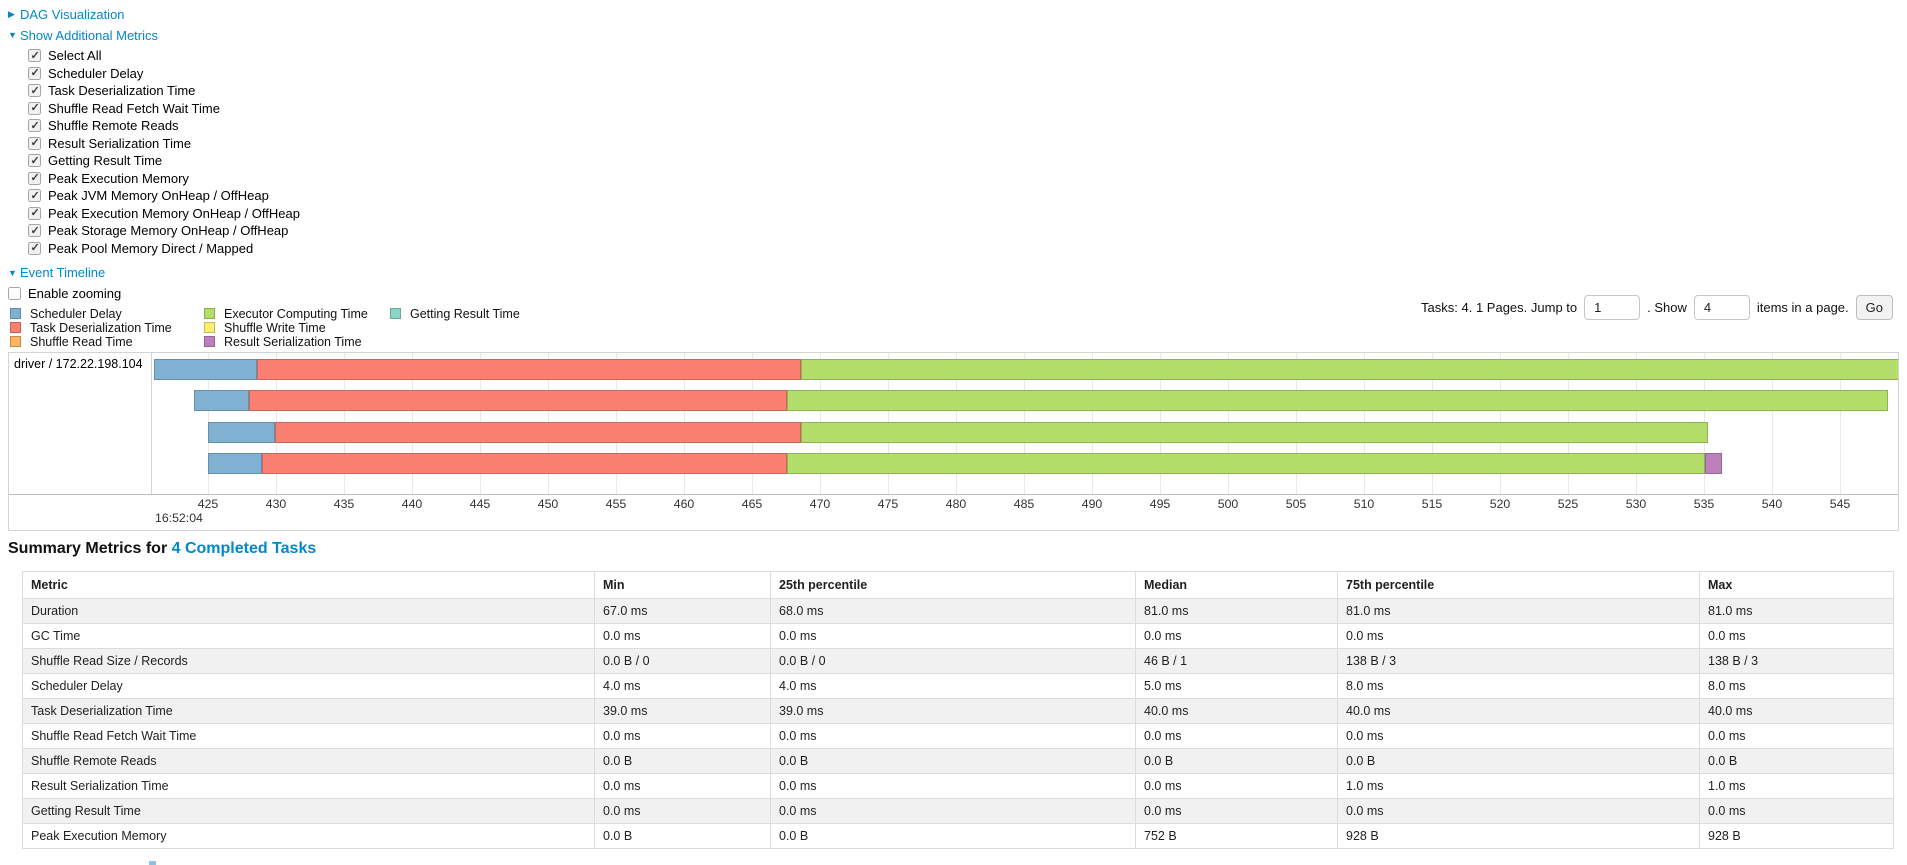  What do you see at coordinates (122, 90) in the screenshot?
I see `metric-checkbox-label: Task Deserialization Time` at bounding box center [122, 90].